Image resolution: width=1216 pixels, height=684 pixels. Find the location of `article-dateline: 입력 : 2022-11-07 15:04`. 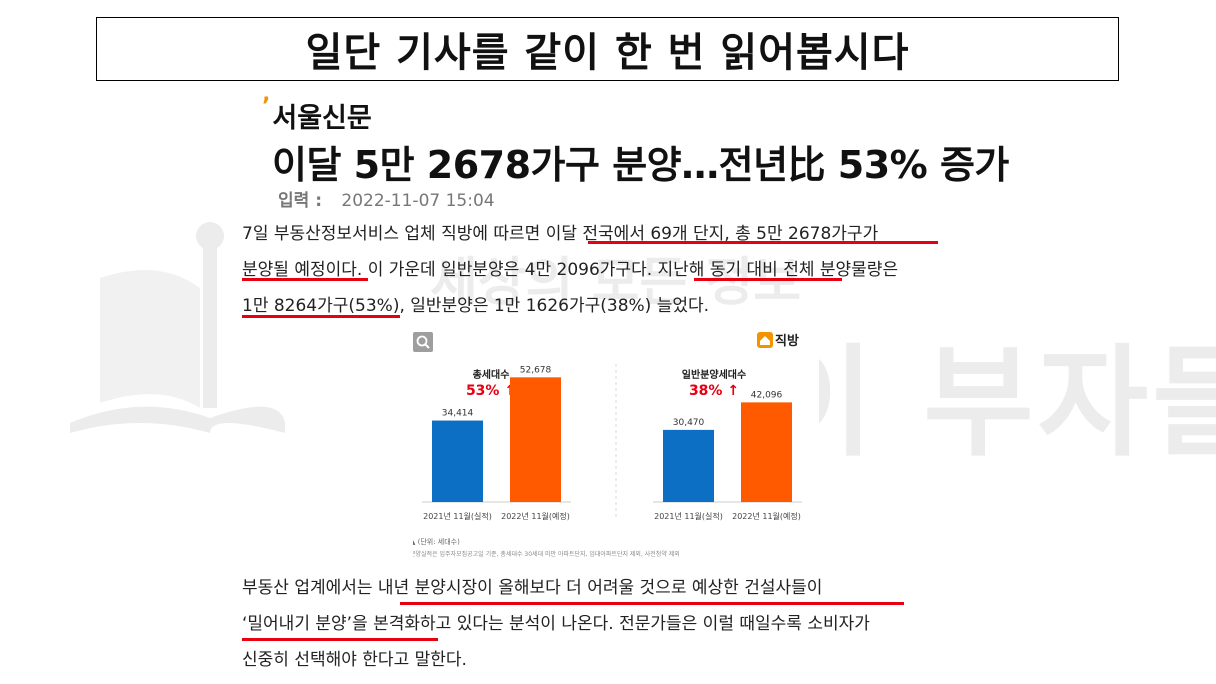

article-dateline: 입력 : 2022-11-07 15:04 is located at coordinates (386, 198).